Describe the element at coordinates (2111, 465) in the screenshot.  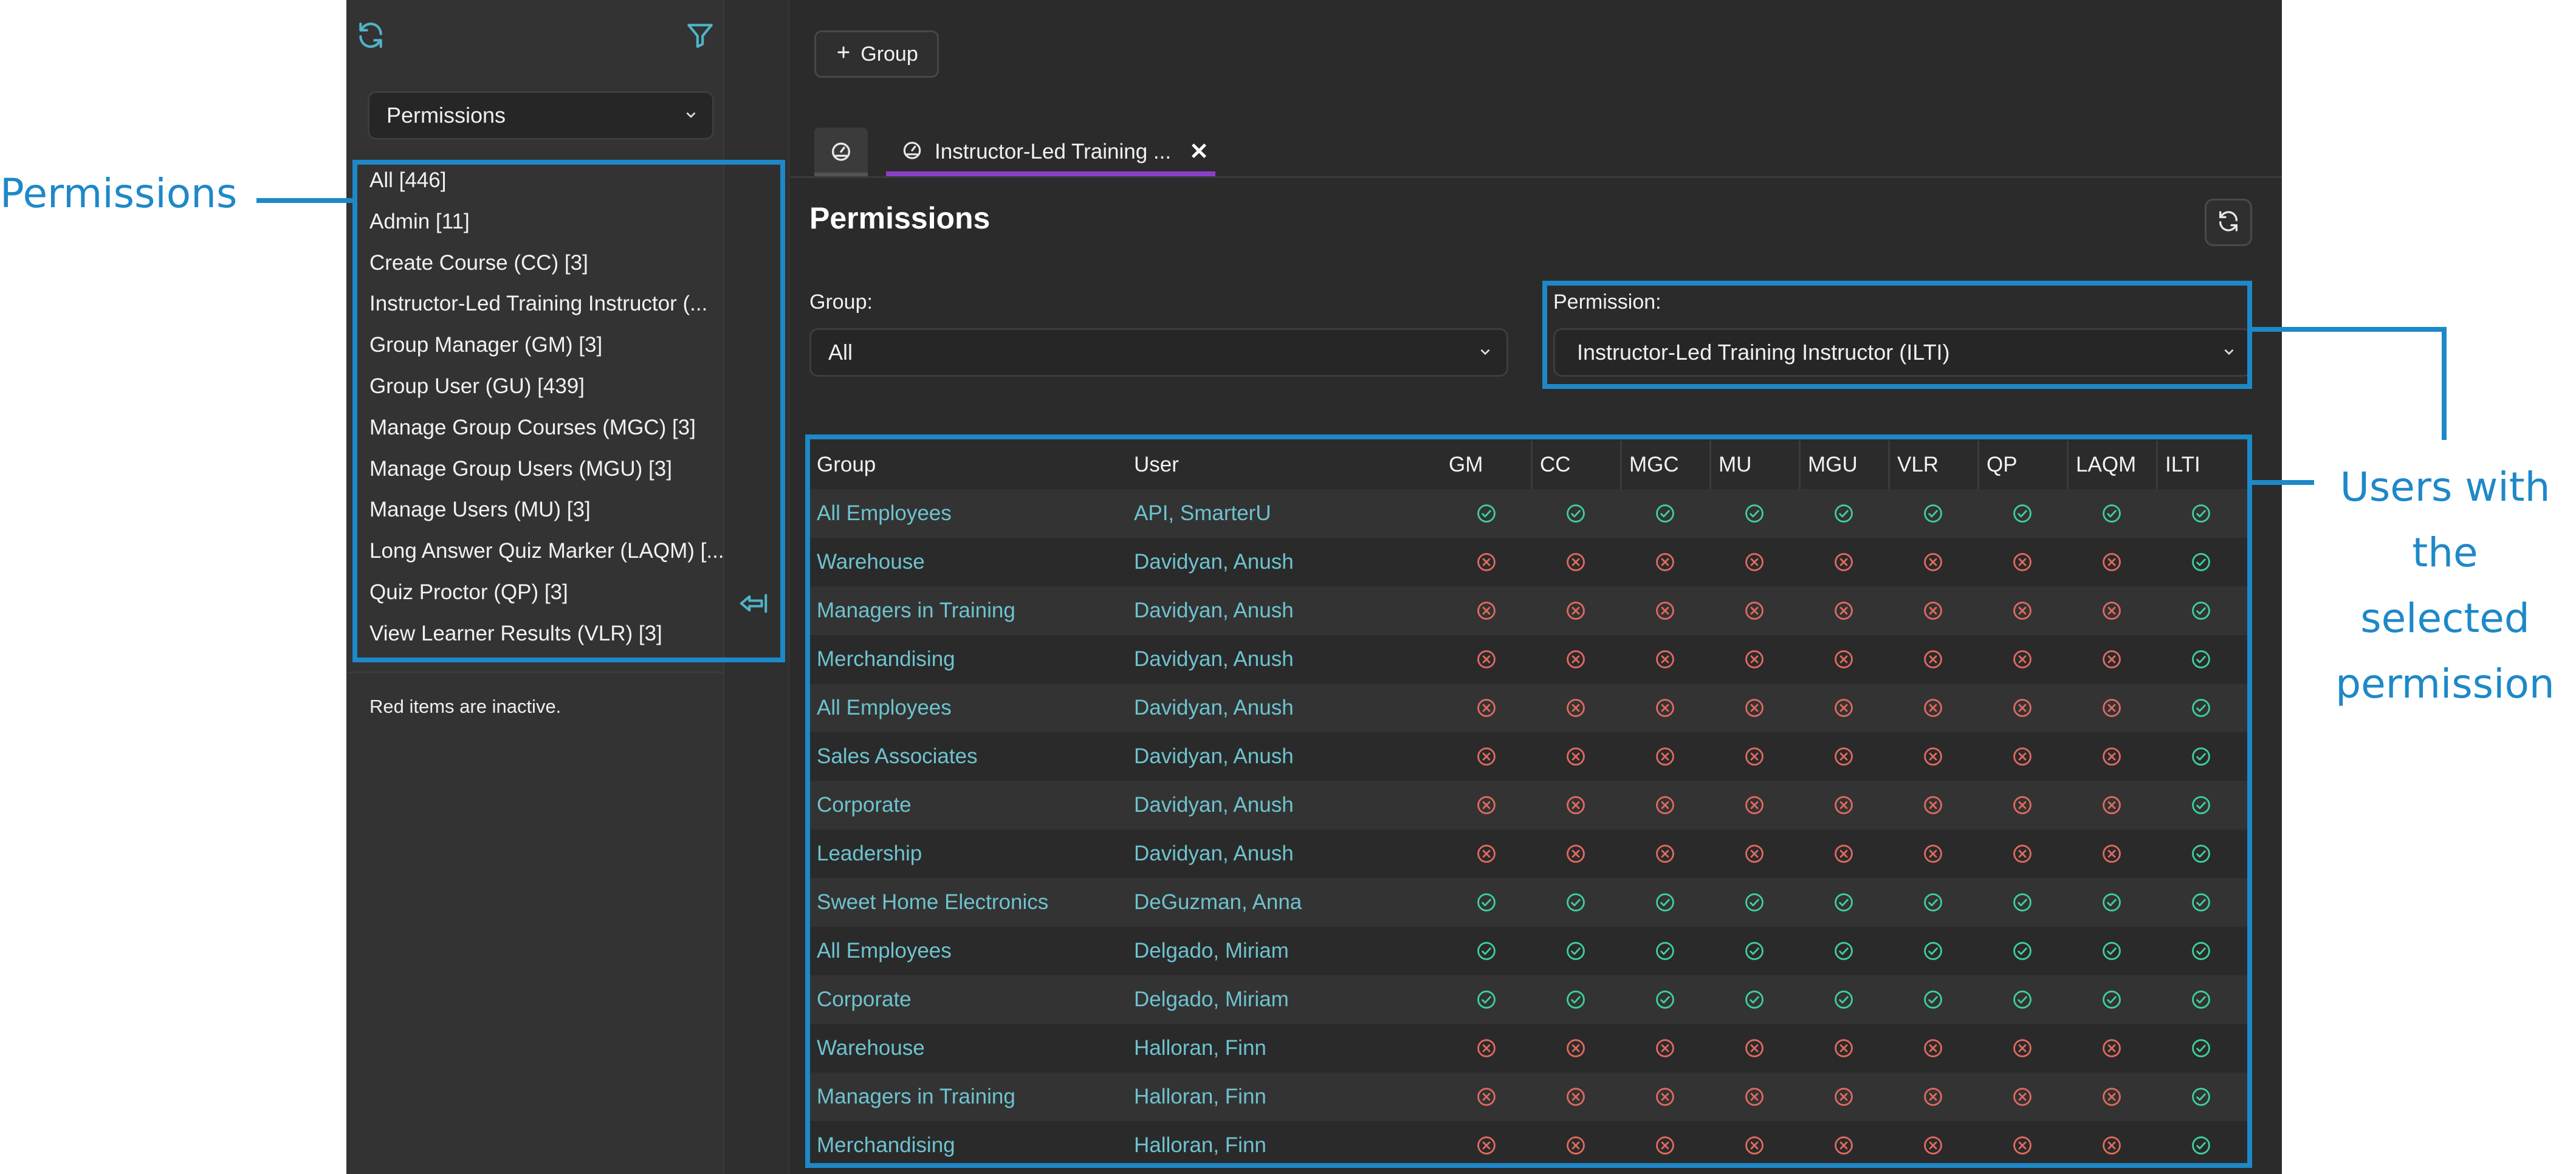
I see `column-header-laqm: LAQM` at that location.